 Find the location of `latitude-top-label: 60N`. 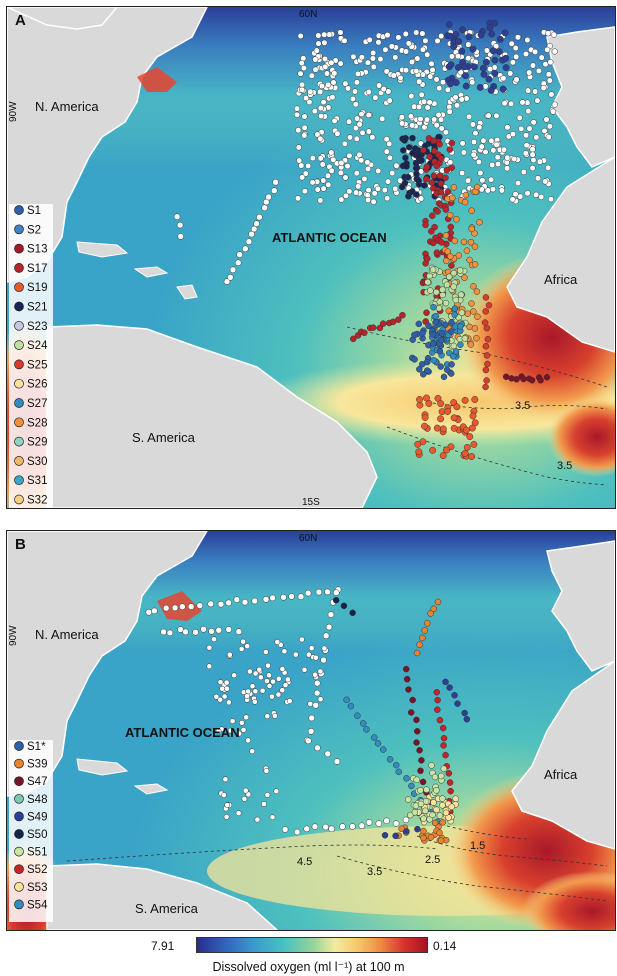

latitude-top-label: 60N is located at coordinates (308, 14).